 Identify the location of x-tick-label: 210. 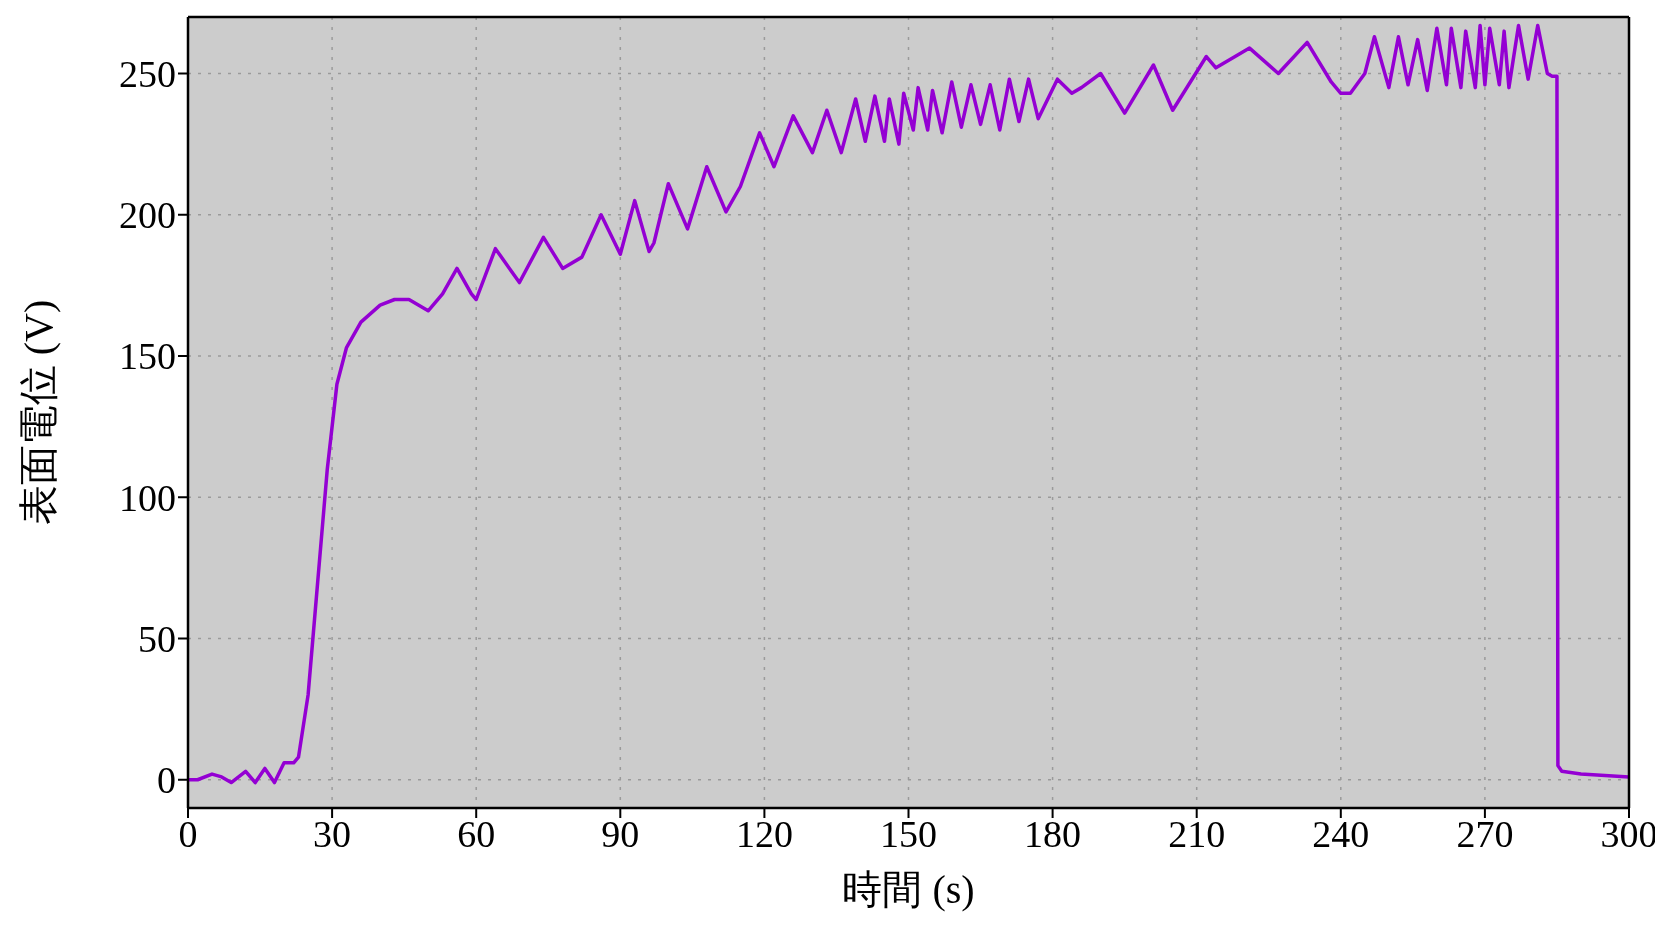
(1197, 833).